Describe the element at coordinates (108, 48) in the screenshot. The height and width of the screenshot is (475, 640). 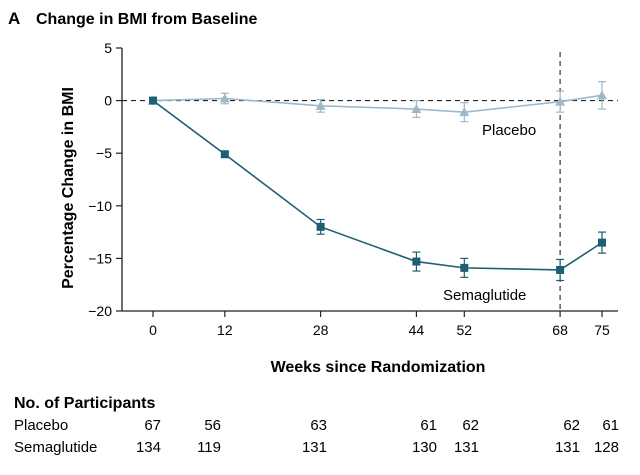
I see `y-tick-label: 5` at that location.